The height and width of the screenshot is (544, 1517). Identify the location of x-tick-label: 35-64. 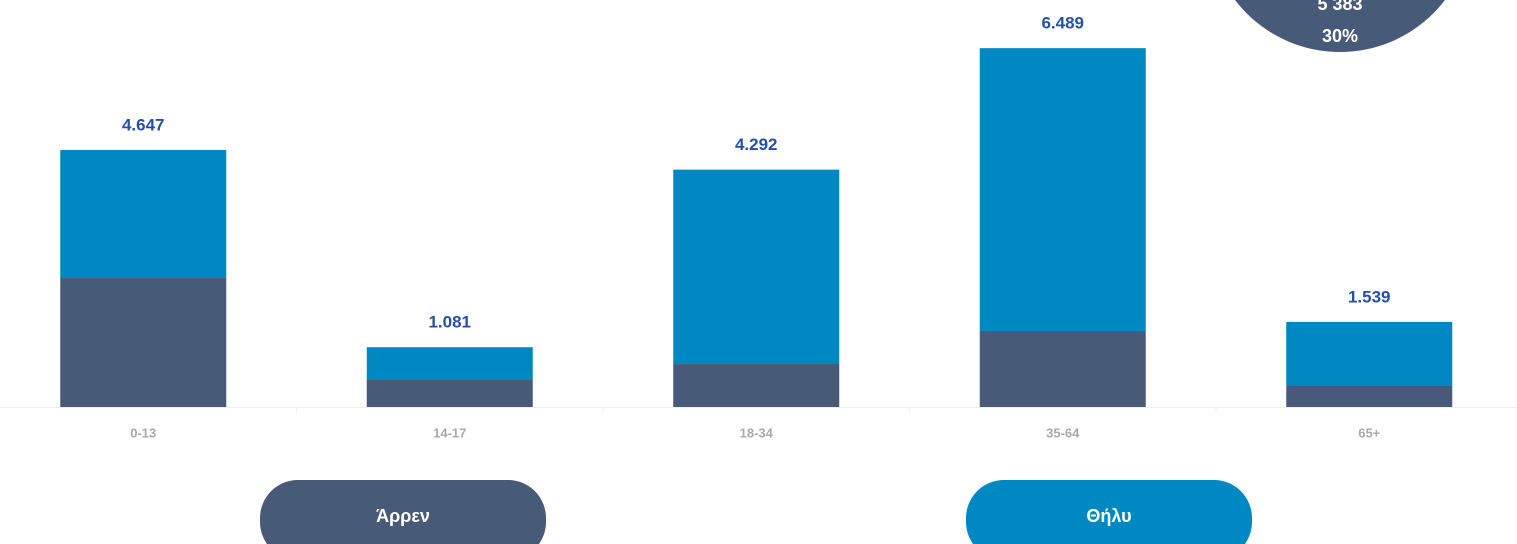
(1063, 432).